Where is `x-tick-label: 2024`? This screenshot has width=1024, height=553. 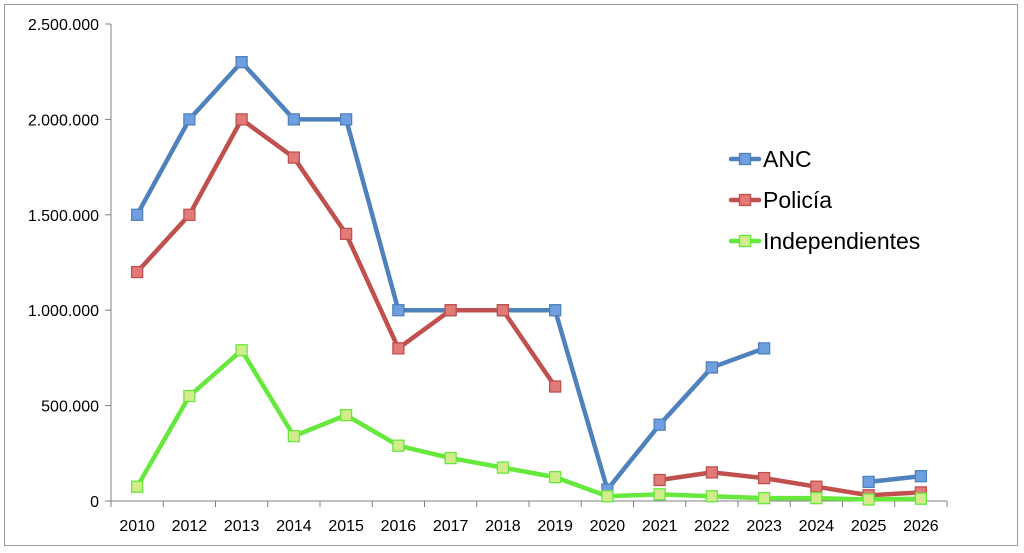
x-tick-label: 2024 is located at coordinates (817, 526).